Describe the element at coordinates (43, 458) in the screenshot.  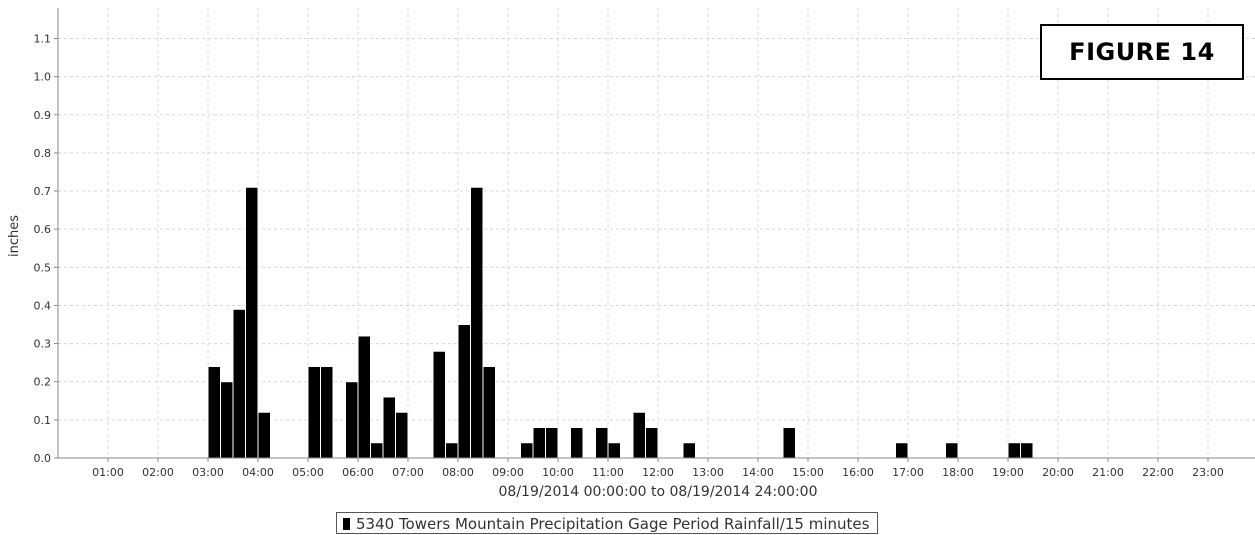
I see `y-tick-label: 0.0` at that location.